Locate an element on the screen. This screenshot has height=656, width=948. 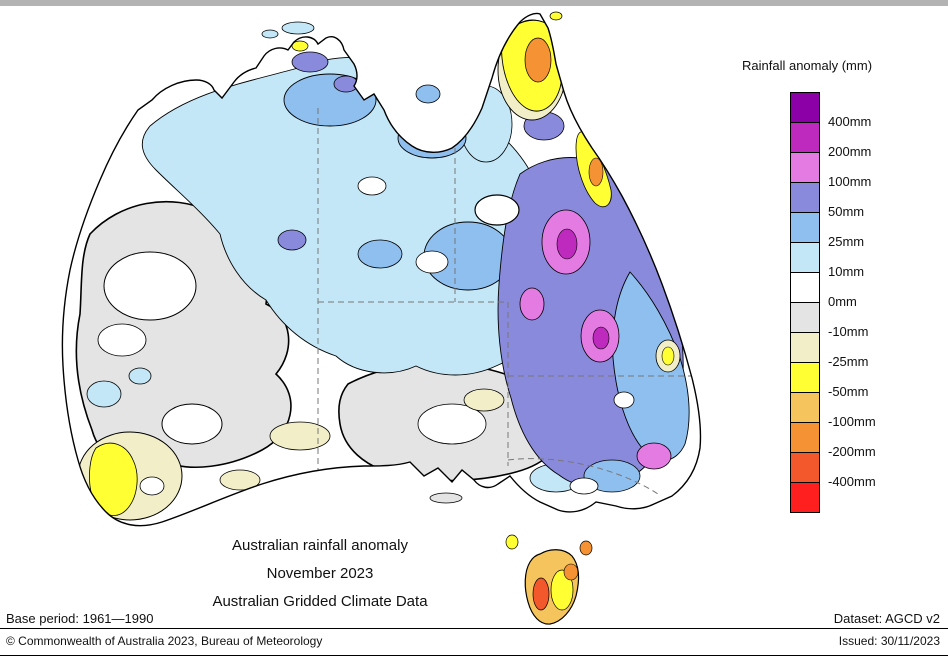
legend-label: 10mm is located at coordinates (846, 271).